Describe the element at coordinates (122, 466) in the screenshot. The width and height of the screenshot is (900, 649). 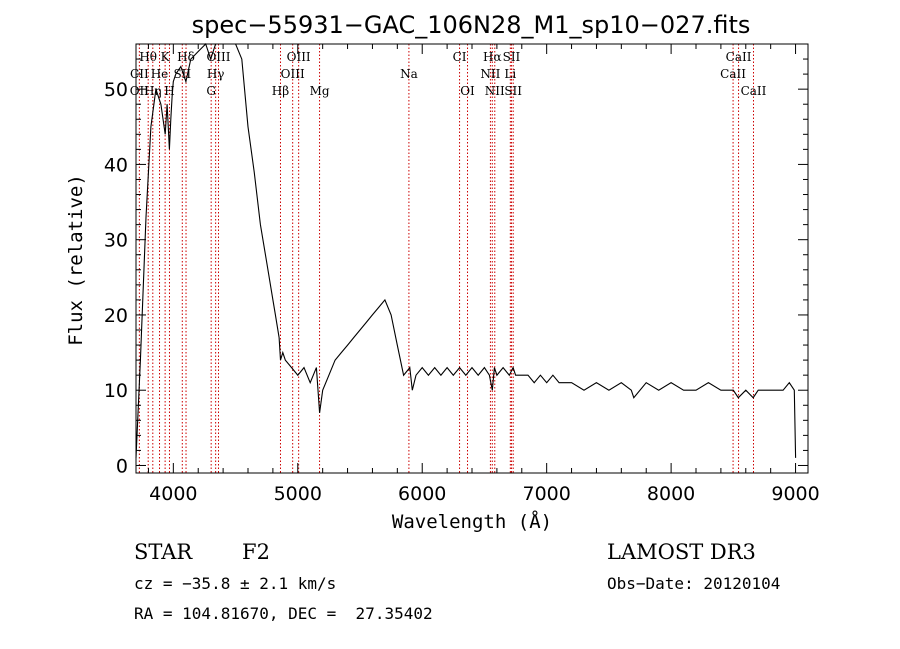
I see `y-tick-label: 0` at that location.